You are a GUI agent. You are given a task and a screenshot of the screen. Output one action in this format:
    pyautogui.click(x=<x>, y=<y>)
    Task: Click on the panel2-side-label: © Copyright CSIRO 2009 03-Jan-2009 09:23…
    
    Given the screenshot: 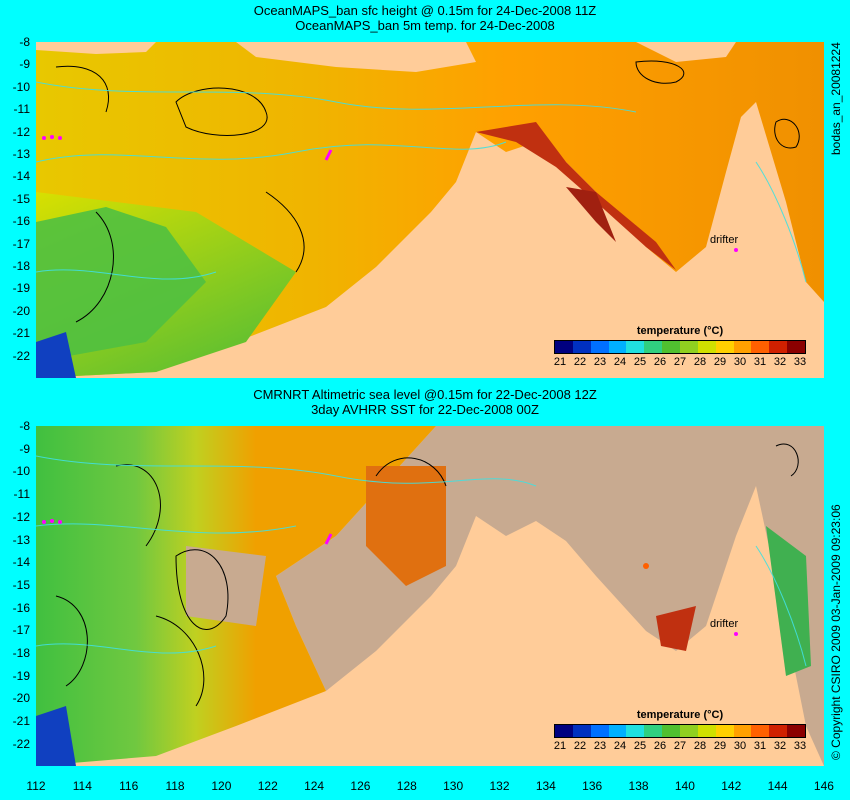 What is the action you would take?
    pyautogui.click(x=836, y=632)
    